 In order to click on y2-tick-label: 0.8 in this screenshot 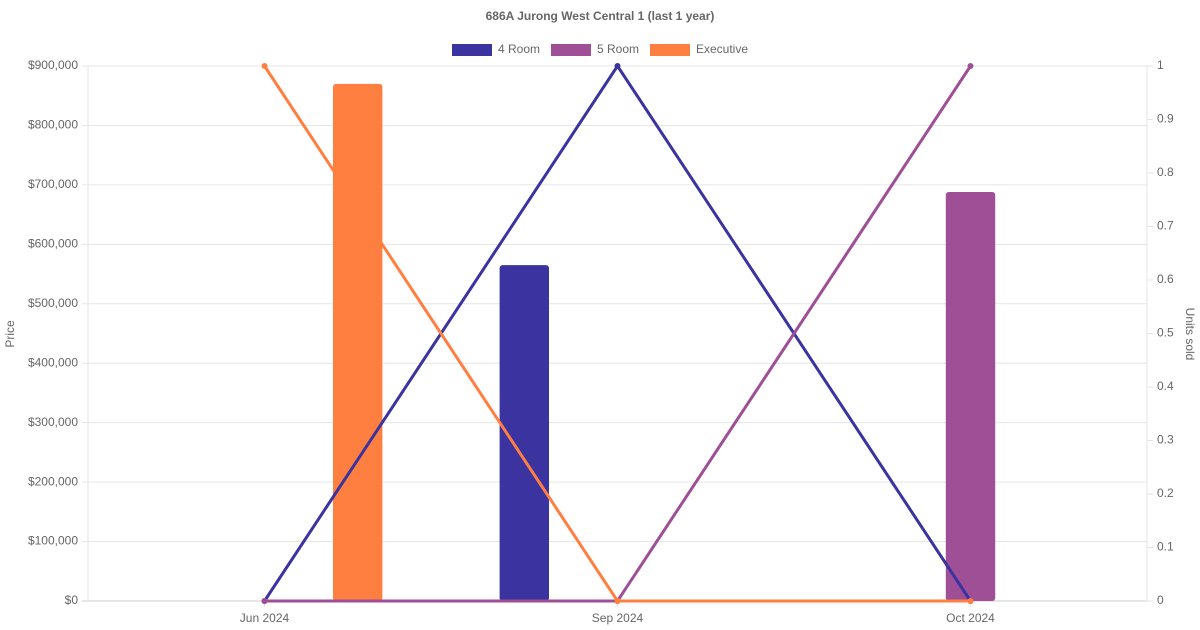, I will do `click(1165, 172)`.